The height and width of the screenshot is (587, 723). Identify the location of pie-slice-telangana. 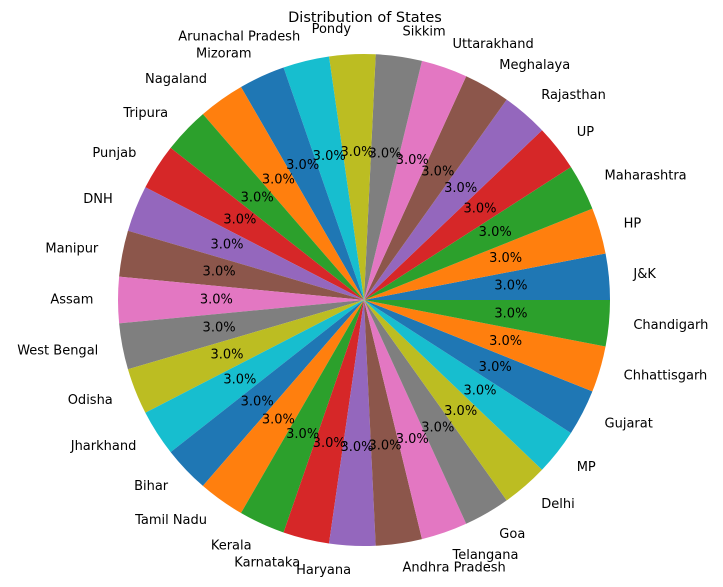
(415, 420).